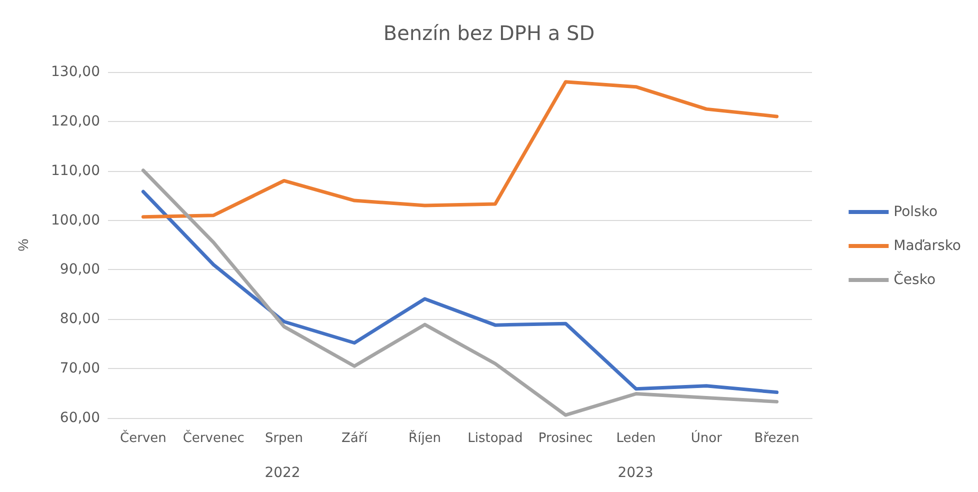  What do you see at coordinates (489, 33) in the screenshot?
I see `chart-title: Benzín bez DPH a SD` at bounding box center [489, 33].